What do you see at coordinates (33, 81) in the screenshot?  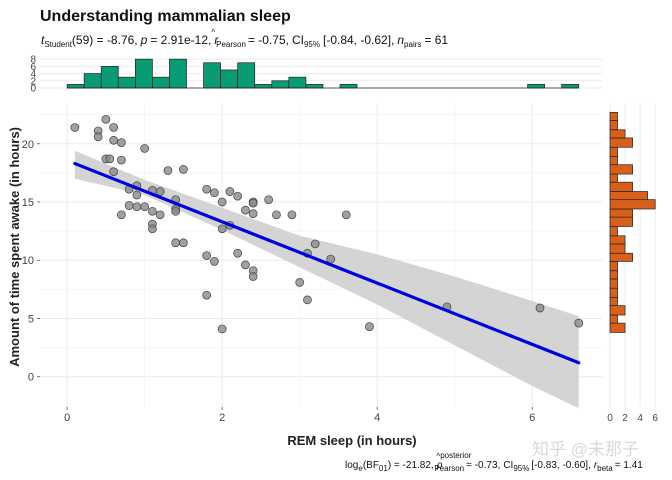 I see `top-hist-ytick: 2` at bounding box center [33, 81].